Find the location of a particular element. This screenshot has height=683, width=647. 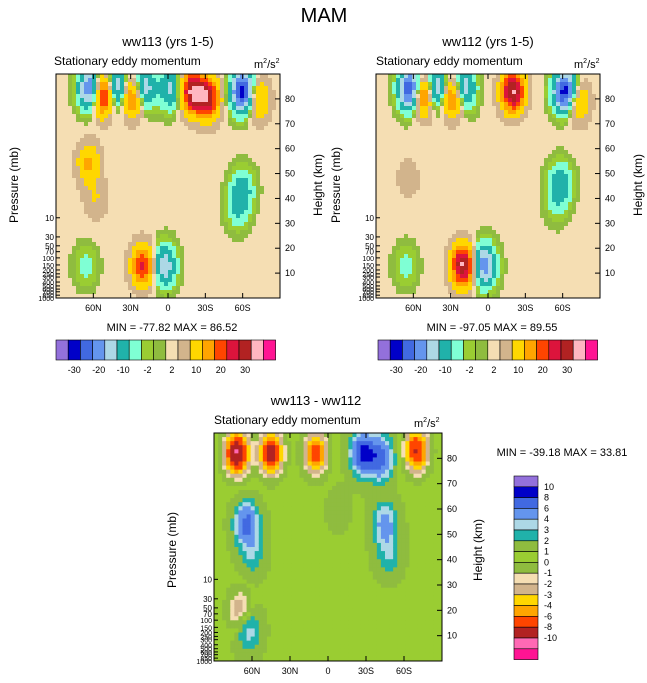

y-axis-label-left: Pressure (mb) is located at coordinates (14, 185).